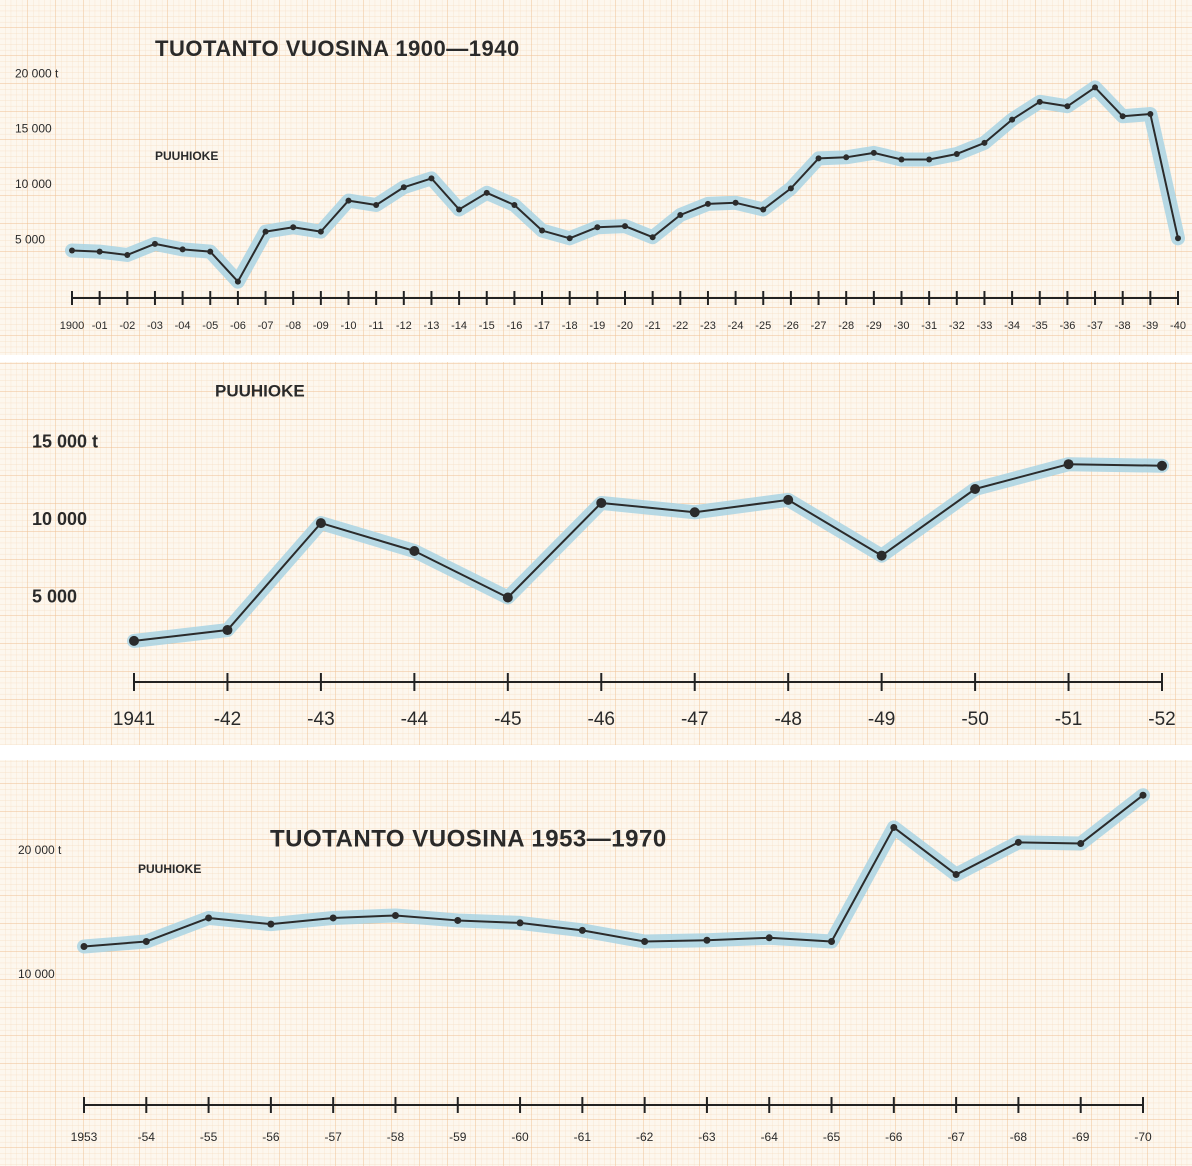 This screenshot has width=1192, height=1166. I want to click on x-tick-label: -60, so click(520, 1137).